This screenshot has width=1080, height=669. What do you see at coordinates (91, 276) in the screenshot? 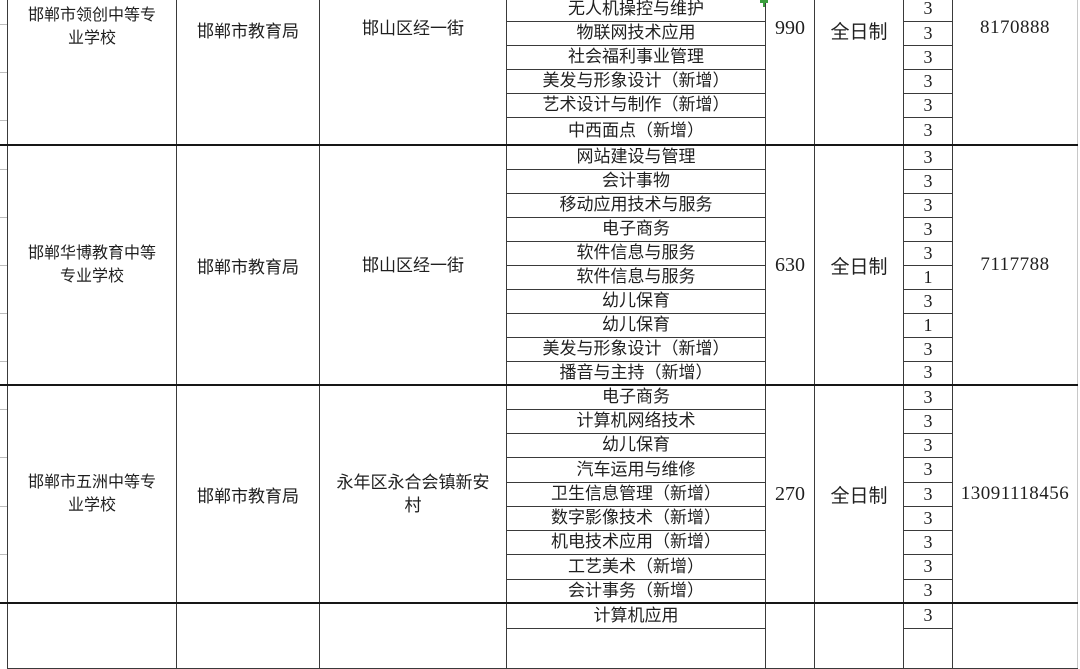
I see `text-line: 专业学校` at bounding box center [91, 276].